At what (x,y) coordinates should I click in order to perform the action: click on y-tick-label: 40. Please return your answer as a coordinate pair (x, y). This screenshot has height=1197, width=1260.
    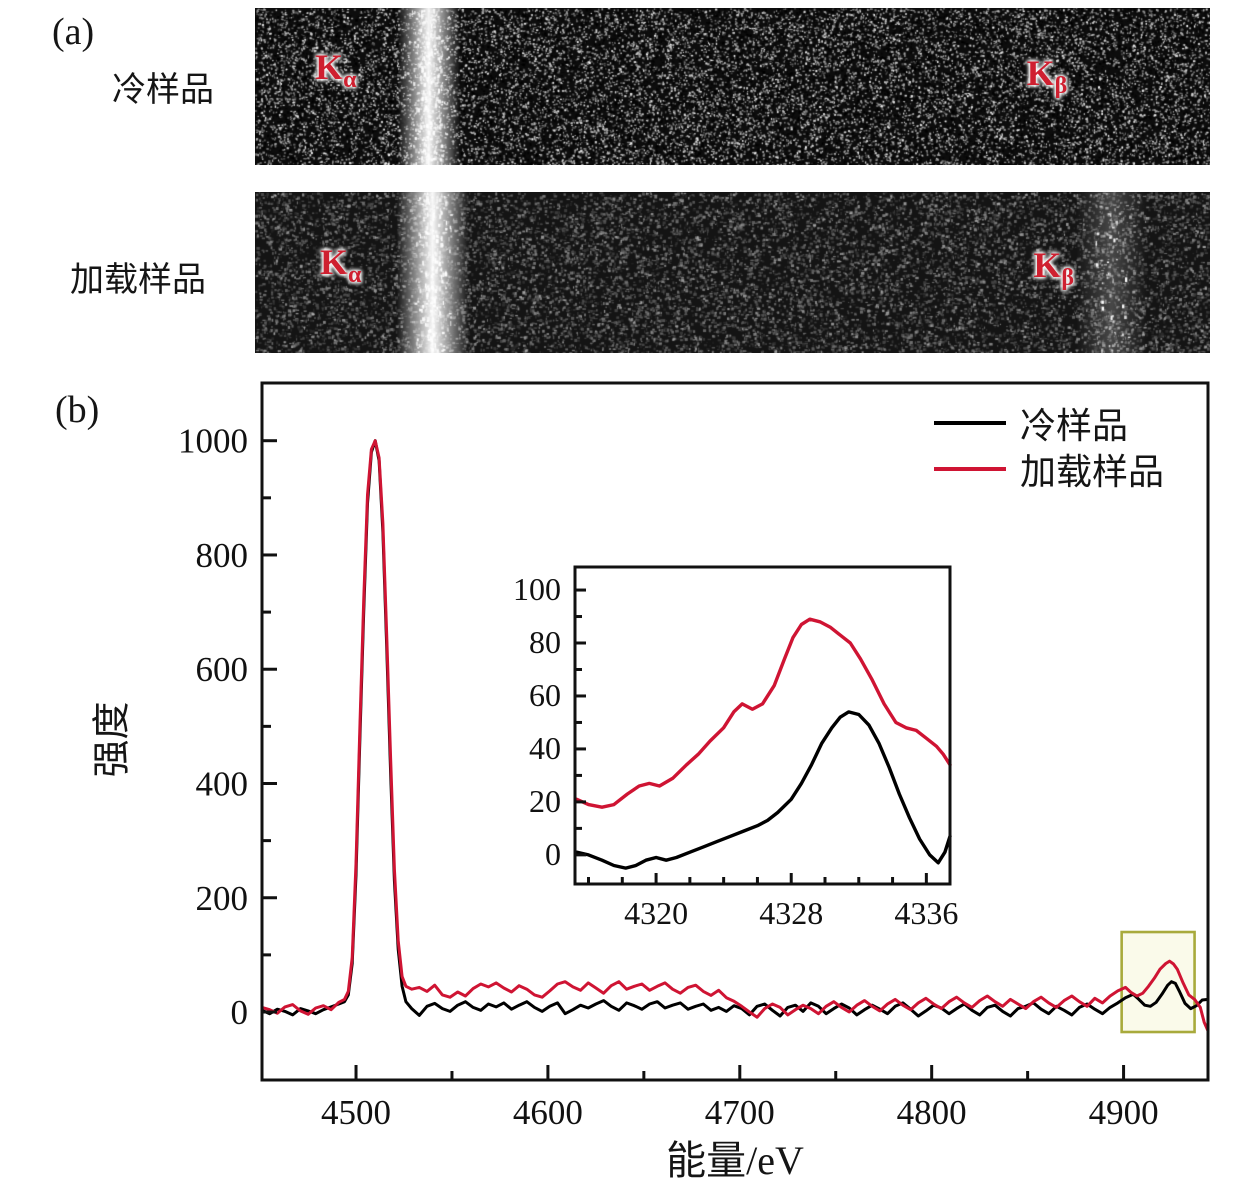
    Looking at the image, I should click on (545, 748).